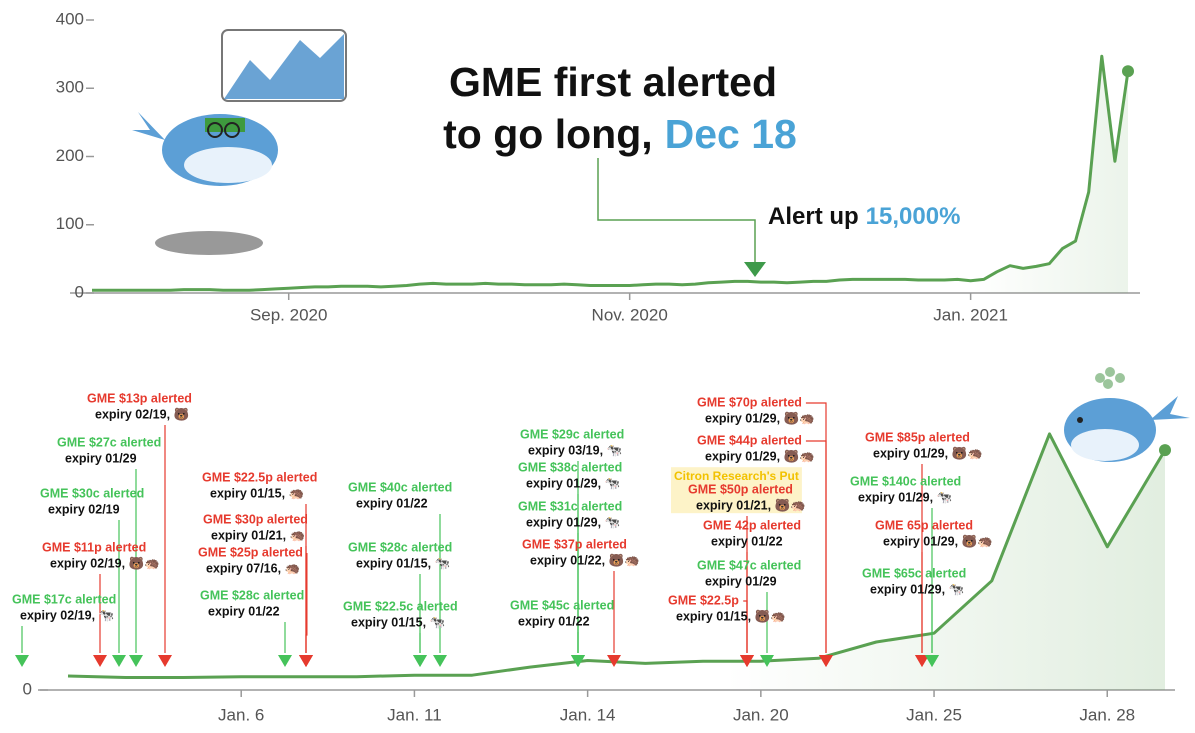 This screenshot has height=733, width=1195. Describe the element at coordinates (630, 314) in the screenshot. I see `x-tick-label: Nov. 2020` at that location.